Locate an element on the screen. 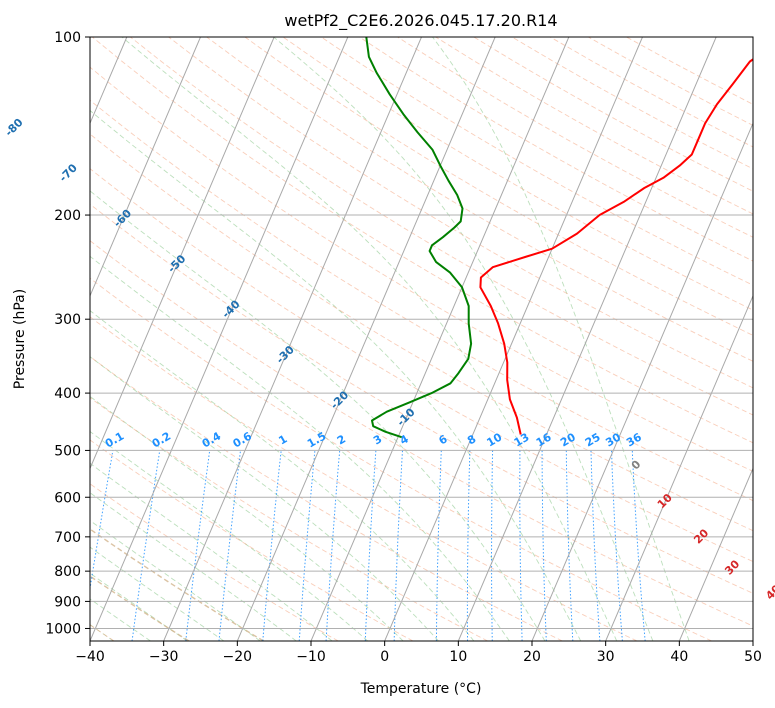 The width and height of the screenshot is (775, 708). y-axis-title: Pressure (hPa) is located at coordinates (20, 339).